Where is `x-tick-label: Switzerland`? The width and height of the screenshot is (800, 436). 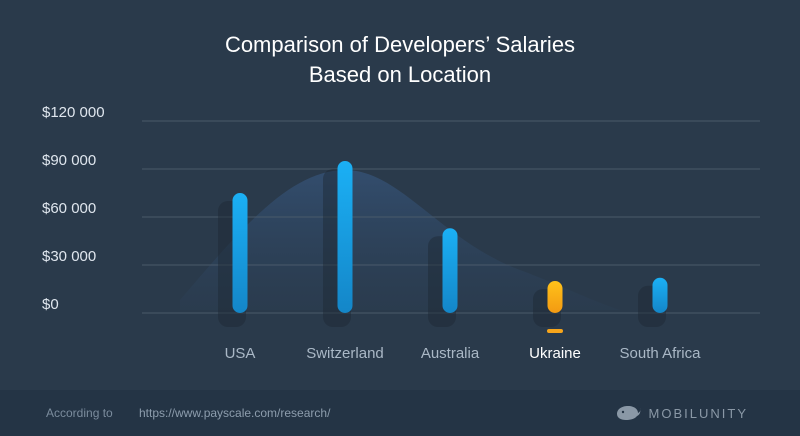 x-tick-label: Switzerland is located at coordinates (345, 353).